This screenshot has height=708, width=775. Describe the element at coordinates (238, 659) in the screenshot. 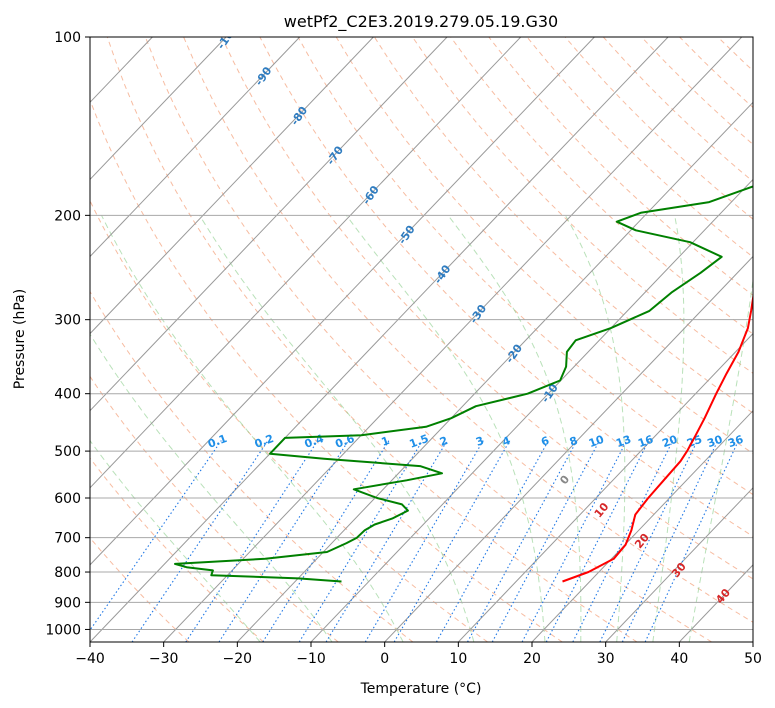

I see `x-tick-label: −20` at that location.